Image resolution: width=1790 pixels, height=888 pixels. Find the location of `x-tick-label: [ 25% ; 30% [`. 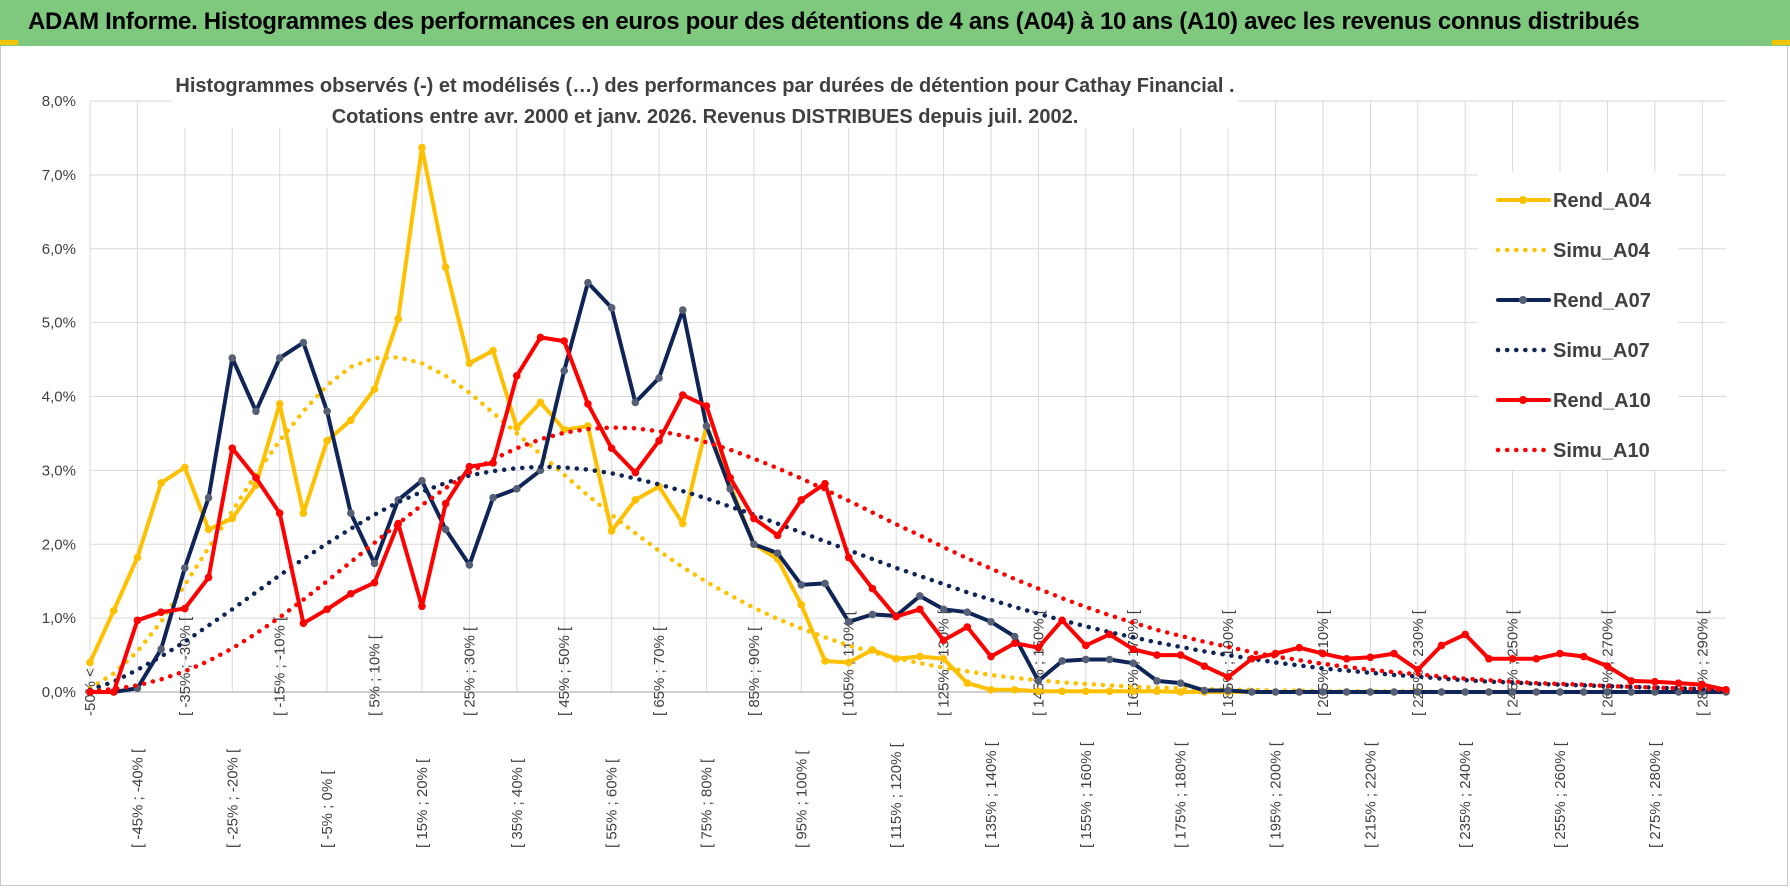

x-tick-label: [ 25% ; 30% [ is located at coordinates (469, 671).